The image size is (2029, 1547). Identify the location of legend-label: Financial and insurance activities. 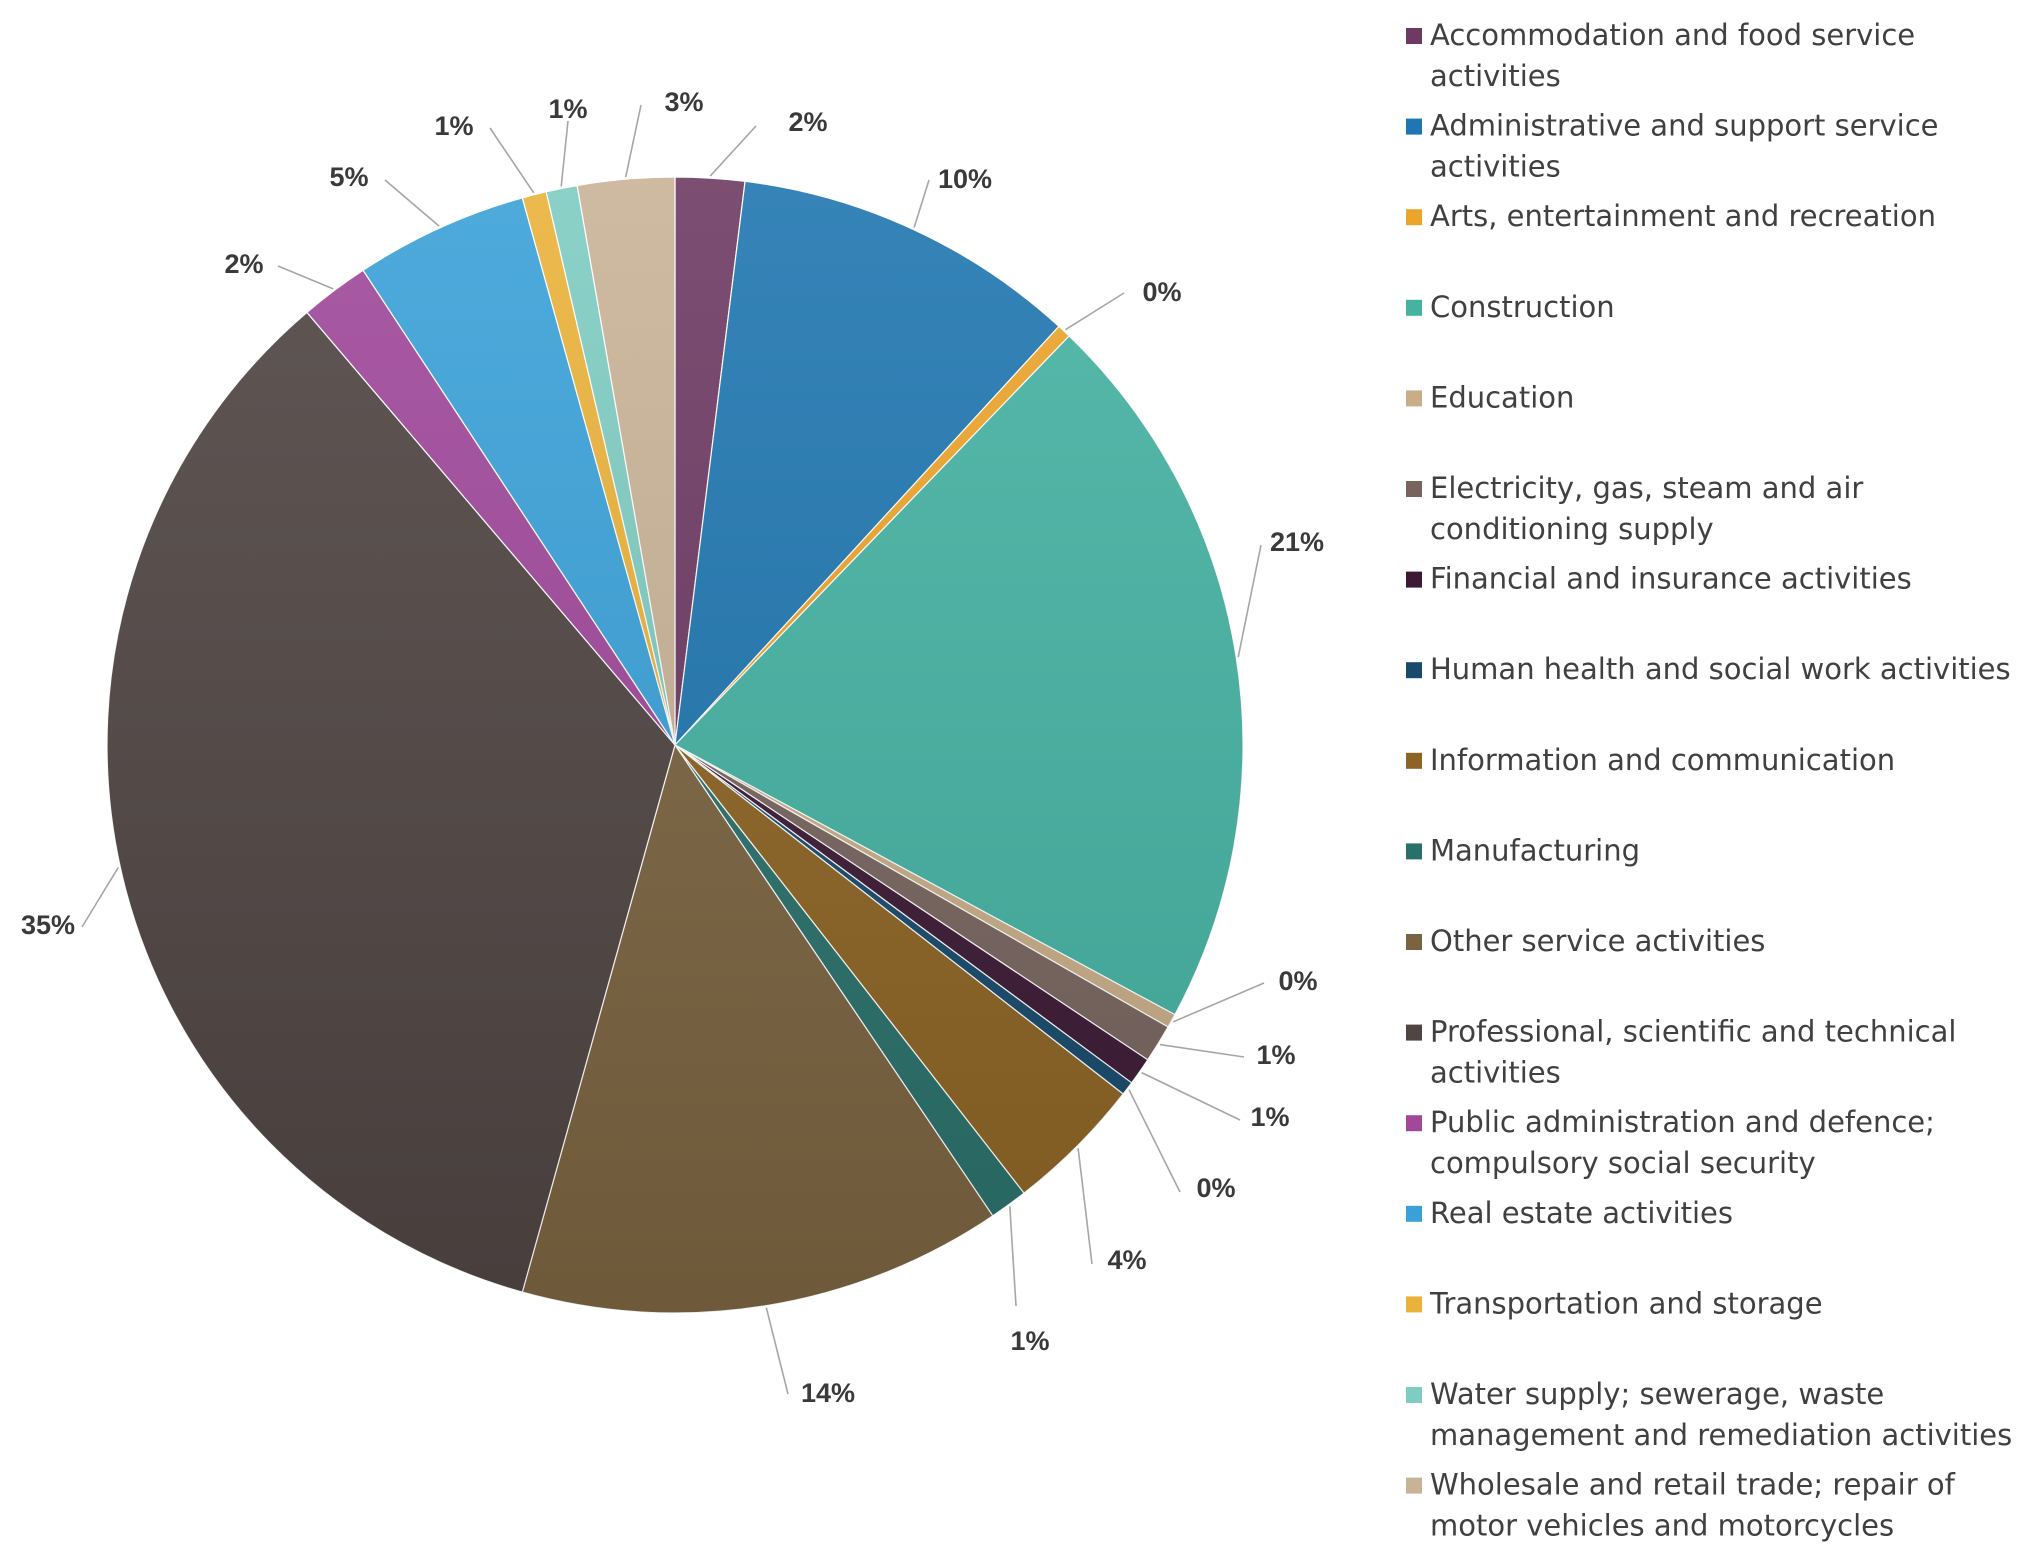
(1671, 579).